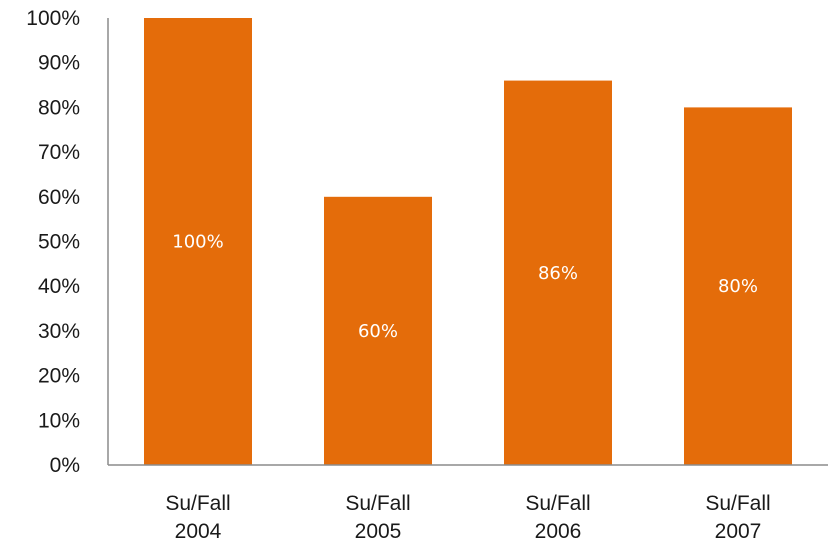 This screenshot has height=550, width=835. Describe the element at coordinates (465, 287) in the screenshot. I see `data-labels-group: 100% 60% 86% 80%` at that location.